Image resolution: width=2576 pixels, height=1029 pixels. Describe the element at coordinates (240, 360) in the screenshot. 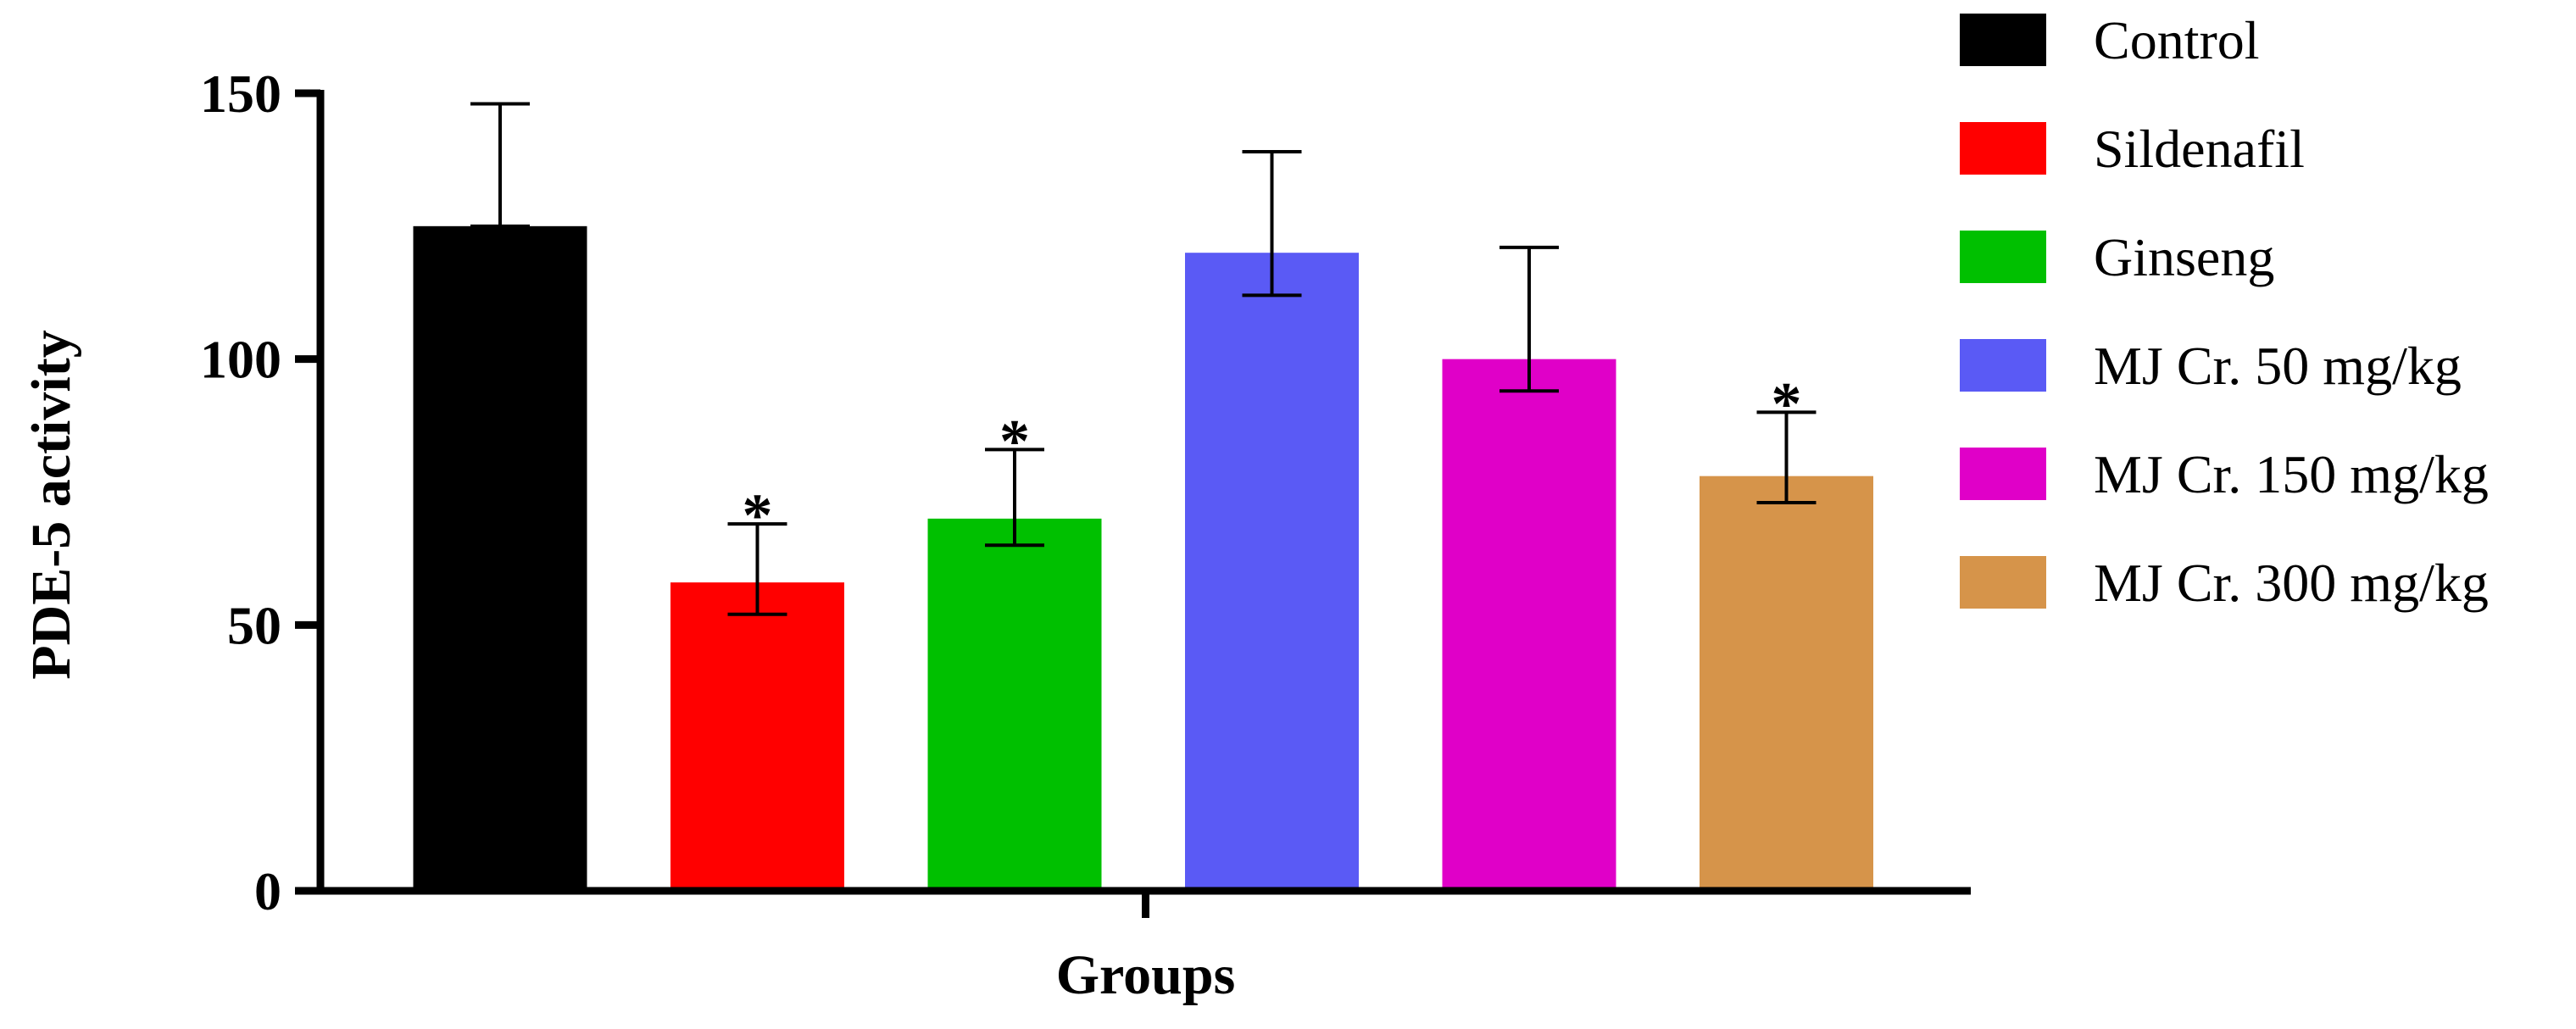

I see `y-tick-label: 100` at that location.